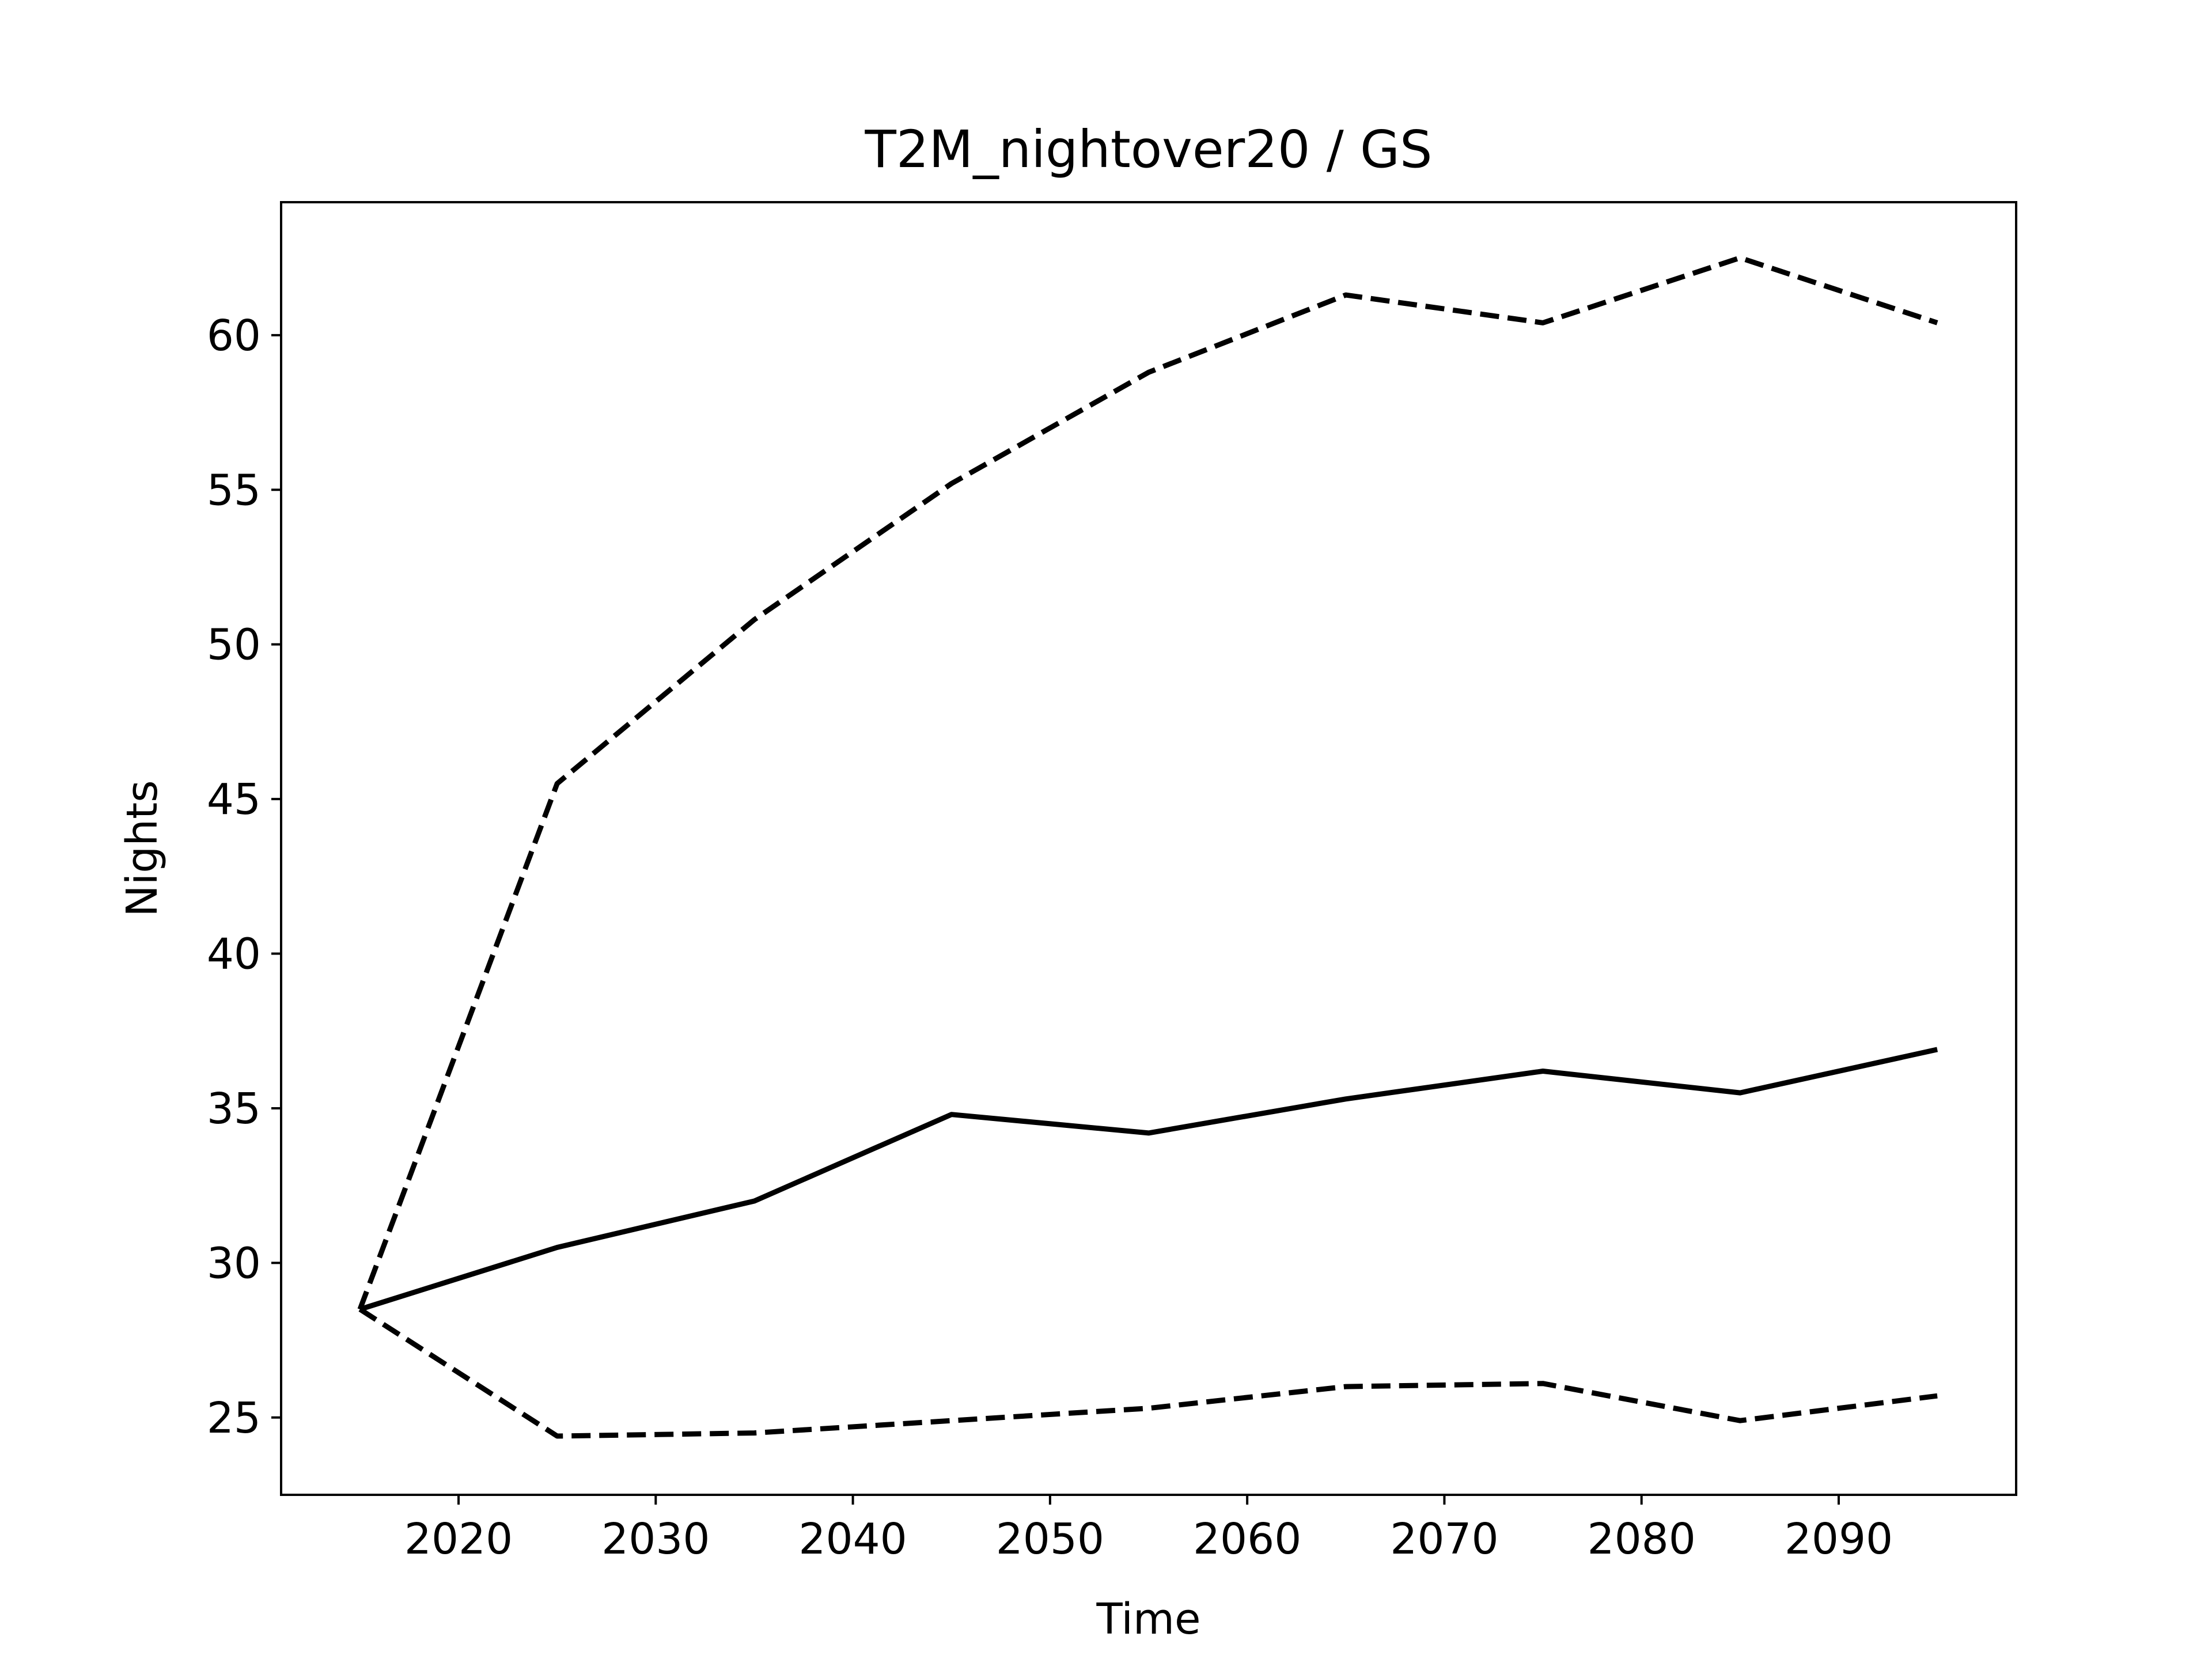  What do you see at coordinates (234, 954) in the screenshot?
I see `y-tick-label: 40` at bounding box center [234, 954].